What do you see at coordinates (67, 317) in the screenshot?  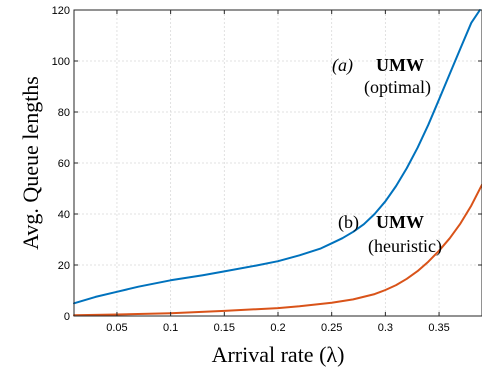 I see `y-tick-label: 0` at bounding box center [67, 317].